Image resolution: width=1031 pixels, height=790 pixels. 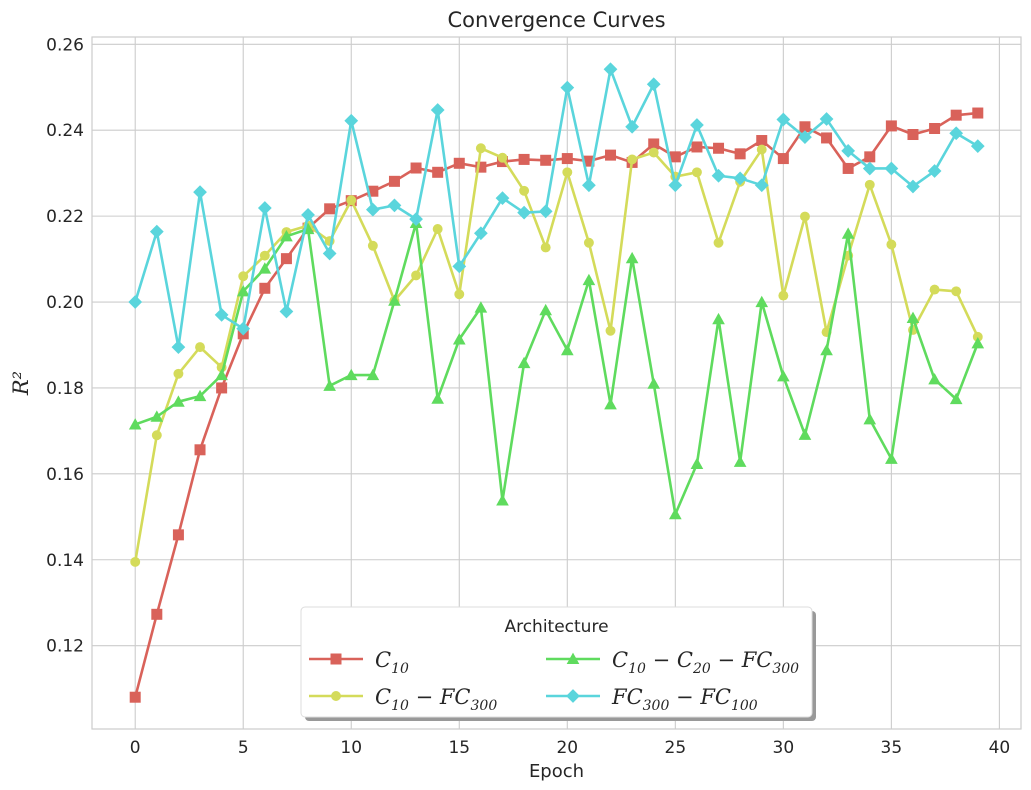 What do you see at coordinates (556, 627) in the screenshot?
I see `legend-title: Architecture` at bounding box center [556, 627].